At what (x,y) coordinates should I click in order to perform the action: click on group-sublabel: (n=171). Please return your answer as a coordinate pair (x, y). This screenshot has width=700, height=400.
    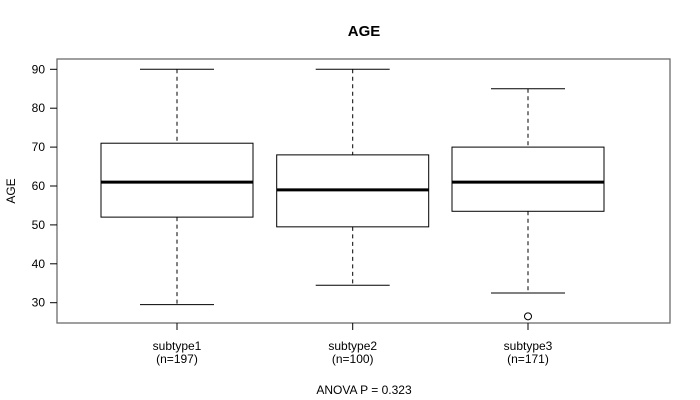
    Looking at the image, I should click on (528, 359).